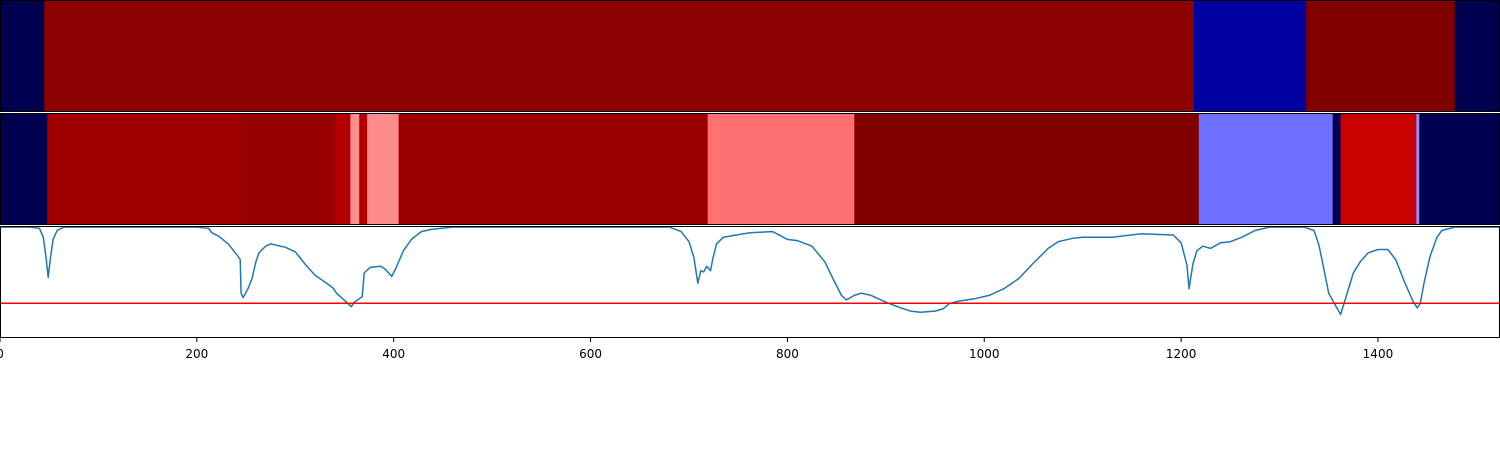 This screenshot has height=450, width=1500. I want to click on x-tick-label: 1200, so click(1181, 354).